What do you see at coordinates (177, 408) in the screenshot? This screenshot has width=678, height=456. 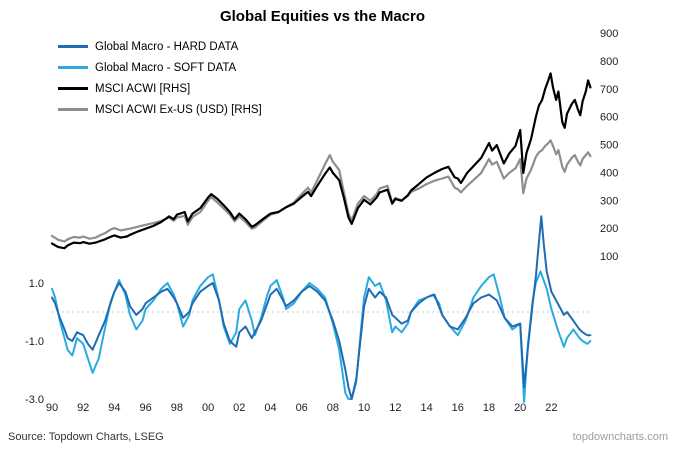 I see `svg-text: 98` at bounding box center [177, 408].